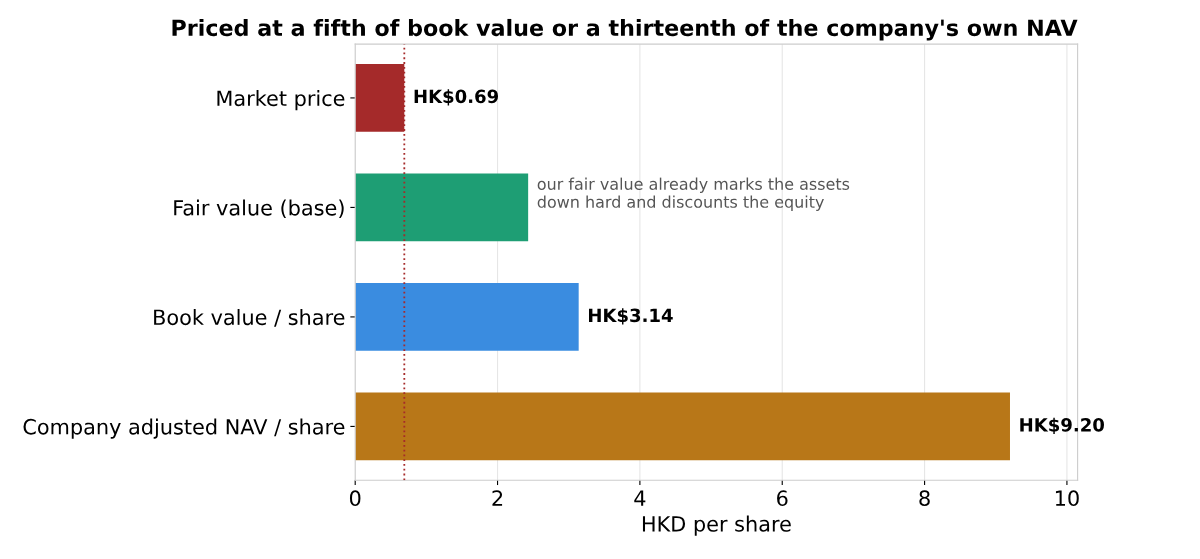  What do you see at coordinates (625, 29) in the screenshot?
I see `chart-title: Priced at a fifth of book value or a thirteenth of the company's own NAV` at bounding box center [625, 29].